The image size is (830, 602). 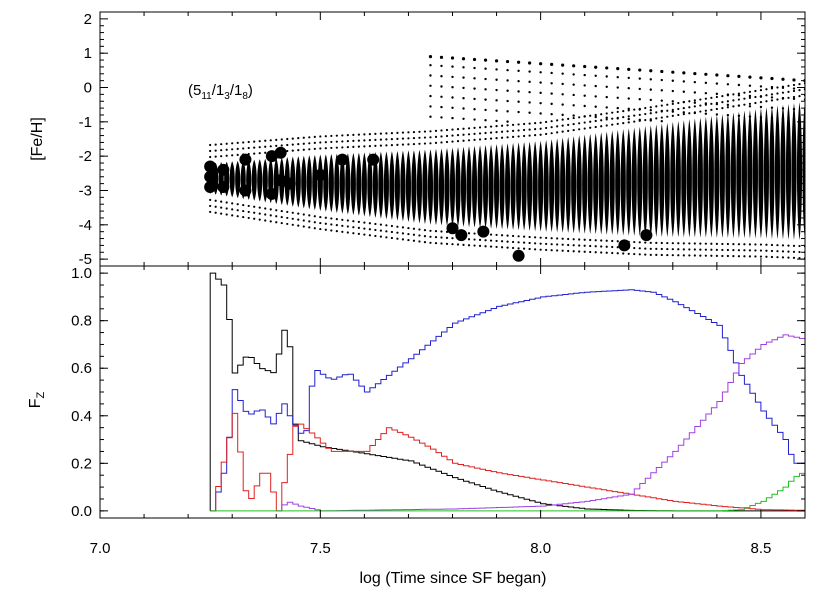 What do you see at coordinates (81, 463) in the screenshot?
I see `bottom-ytick-label: 0.2` at bounding box center [81, 463].